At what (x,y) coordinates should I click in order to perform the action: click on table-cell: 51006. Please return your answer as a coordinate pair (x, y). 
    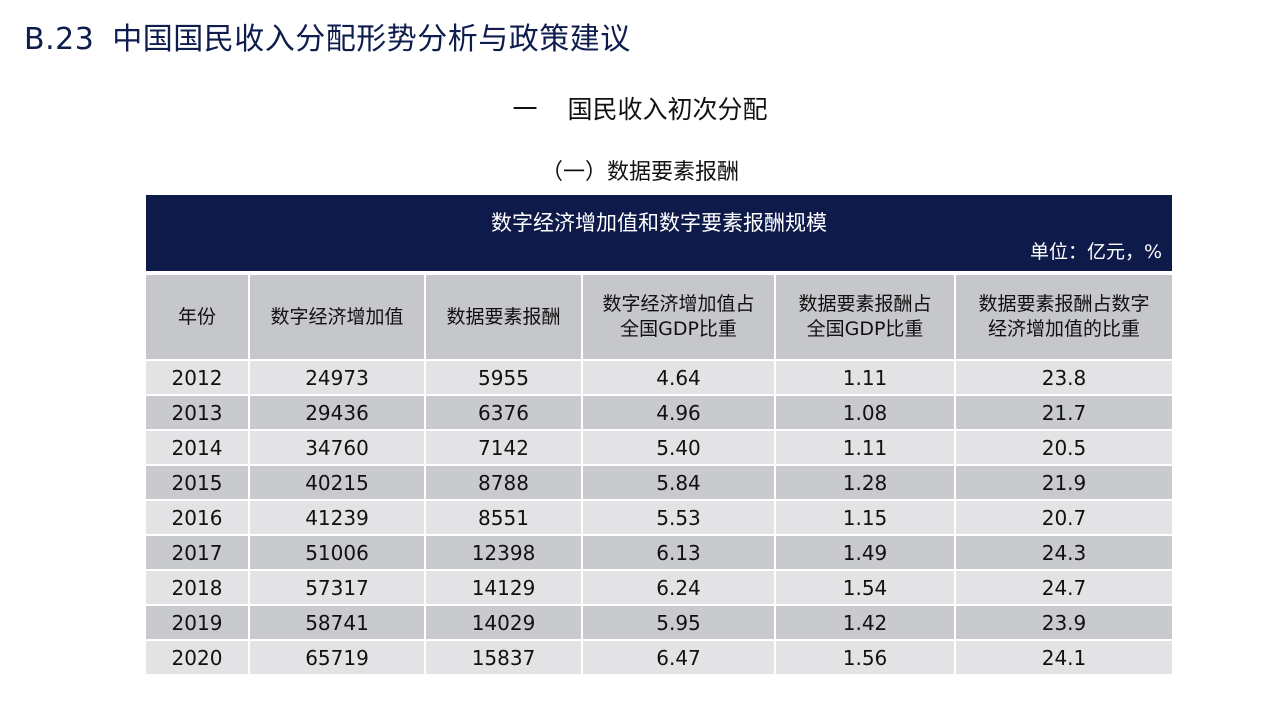
    Looking at the image, I should click on (337, 552).